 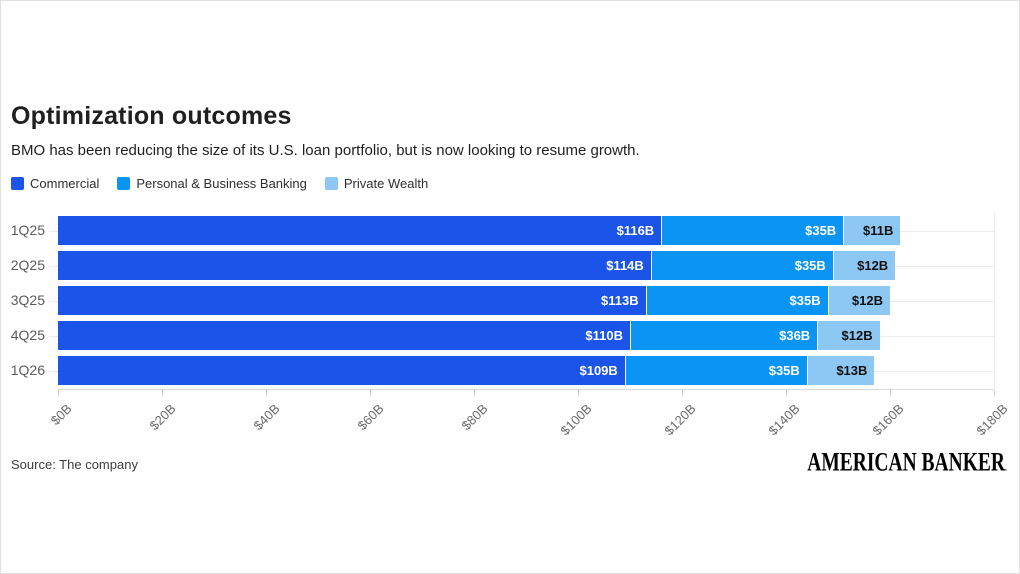 What do you see at coordinates (27, 265) in the screenshot?
I see `category-label: 2Q25` at bounding box center [27, 265].